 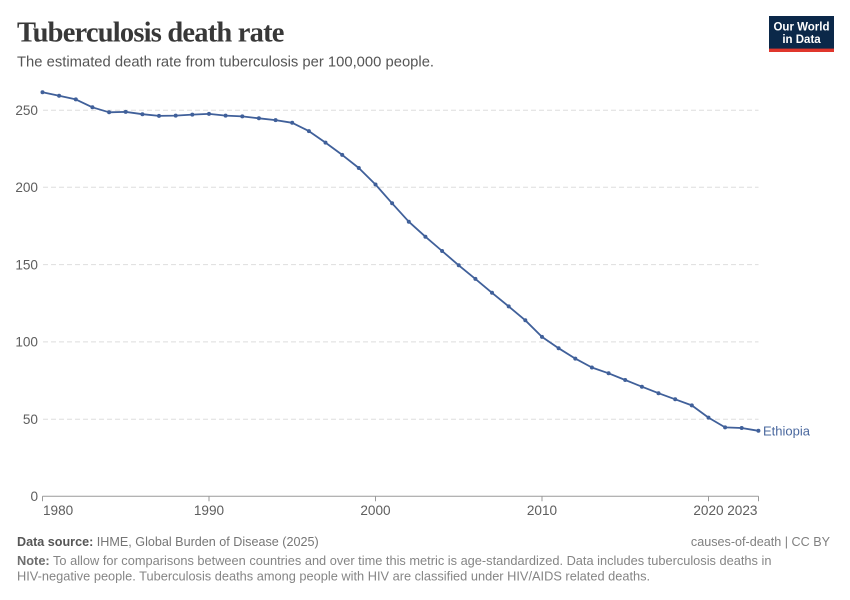 What do you see at coordinates (708, 510) in the screenshot?
I see `svg-text: 2020` at bounding box center [708, 510].